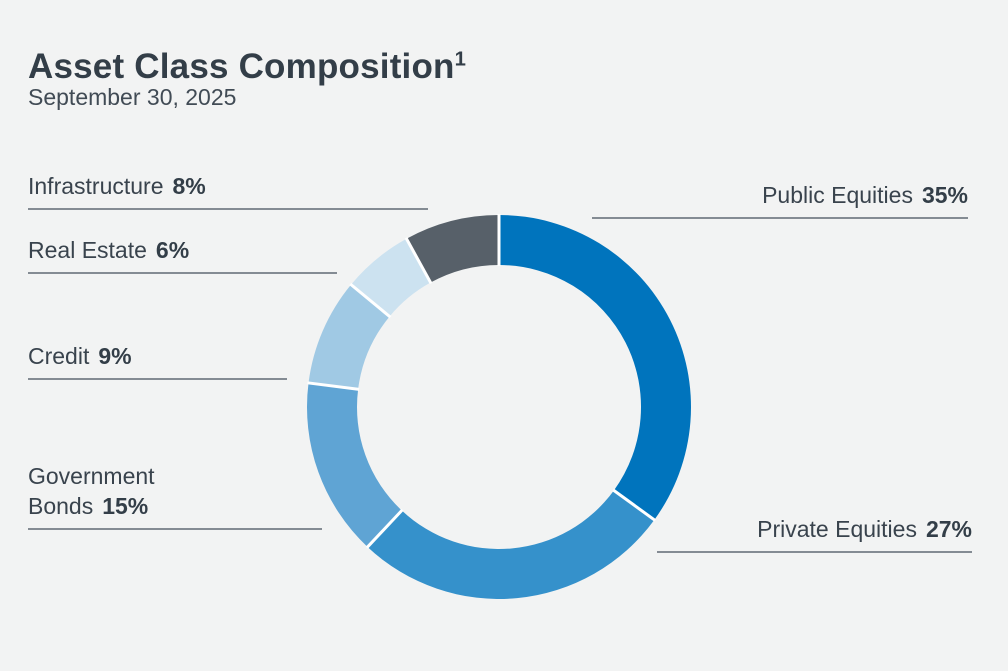  I want to click on callout-government-bonds-value: 15%, so click(125, 506).